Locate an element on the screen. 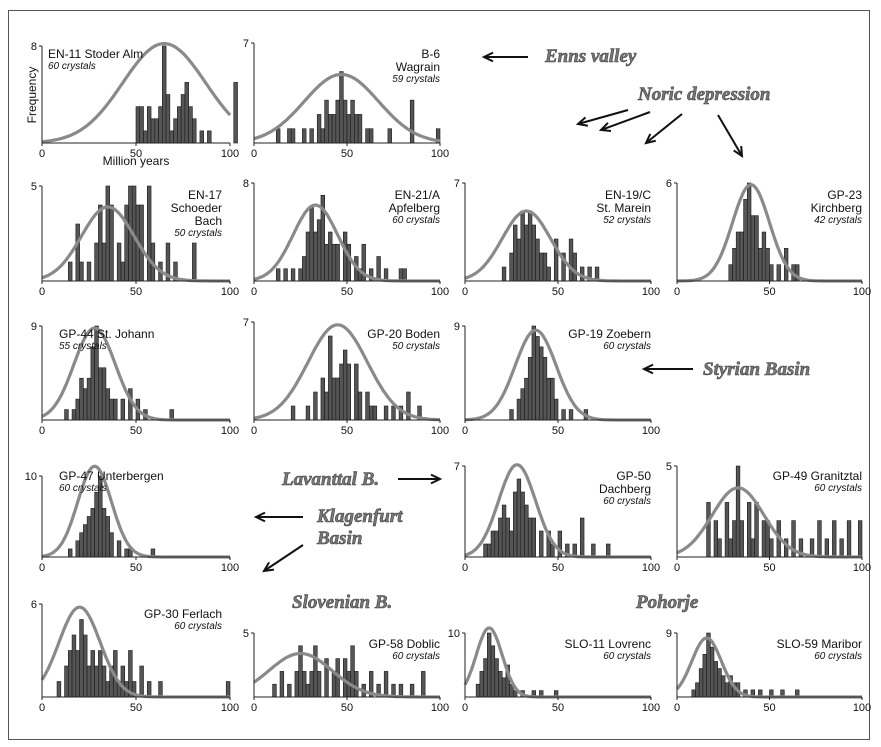 This screenshot has width=881, height=747. sample-label: Schoeder is located at coordinates (196, 208).